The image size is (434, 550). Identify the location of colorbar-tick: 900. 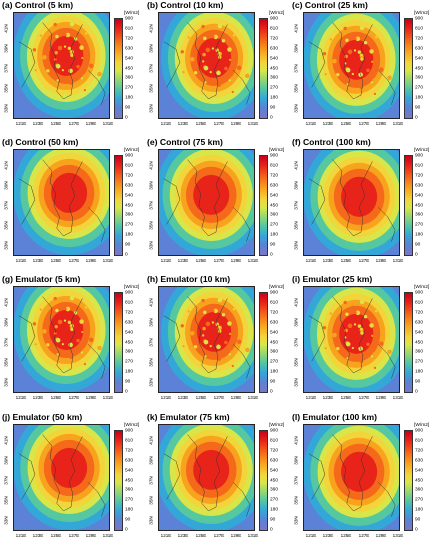
(274, 19).